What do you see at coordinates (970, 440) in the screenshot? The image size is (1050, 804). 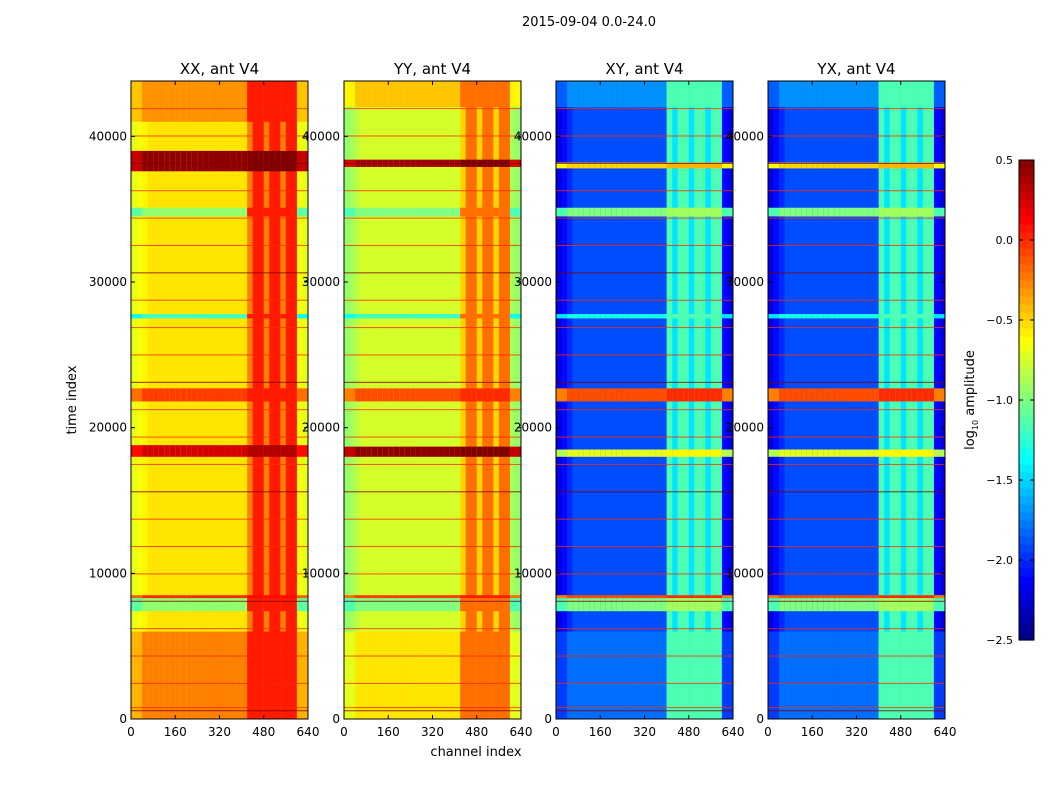 I see `colorbar-label-base: log` at bounding box center [970, 440].